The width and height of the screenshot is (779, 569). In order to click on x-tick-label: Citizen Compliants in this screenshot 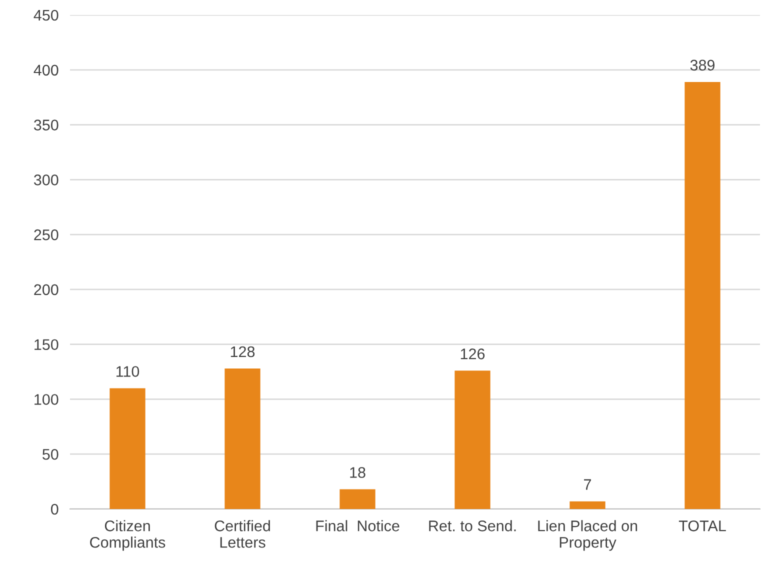, I will do `click(128, 535)`.